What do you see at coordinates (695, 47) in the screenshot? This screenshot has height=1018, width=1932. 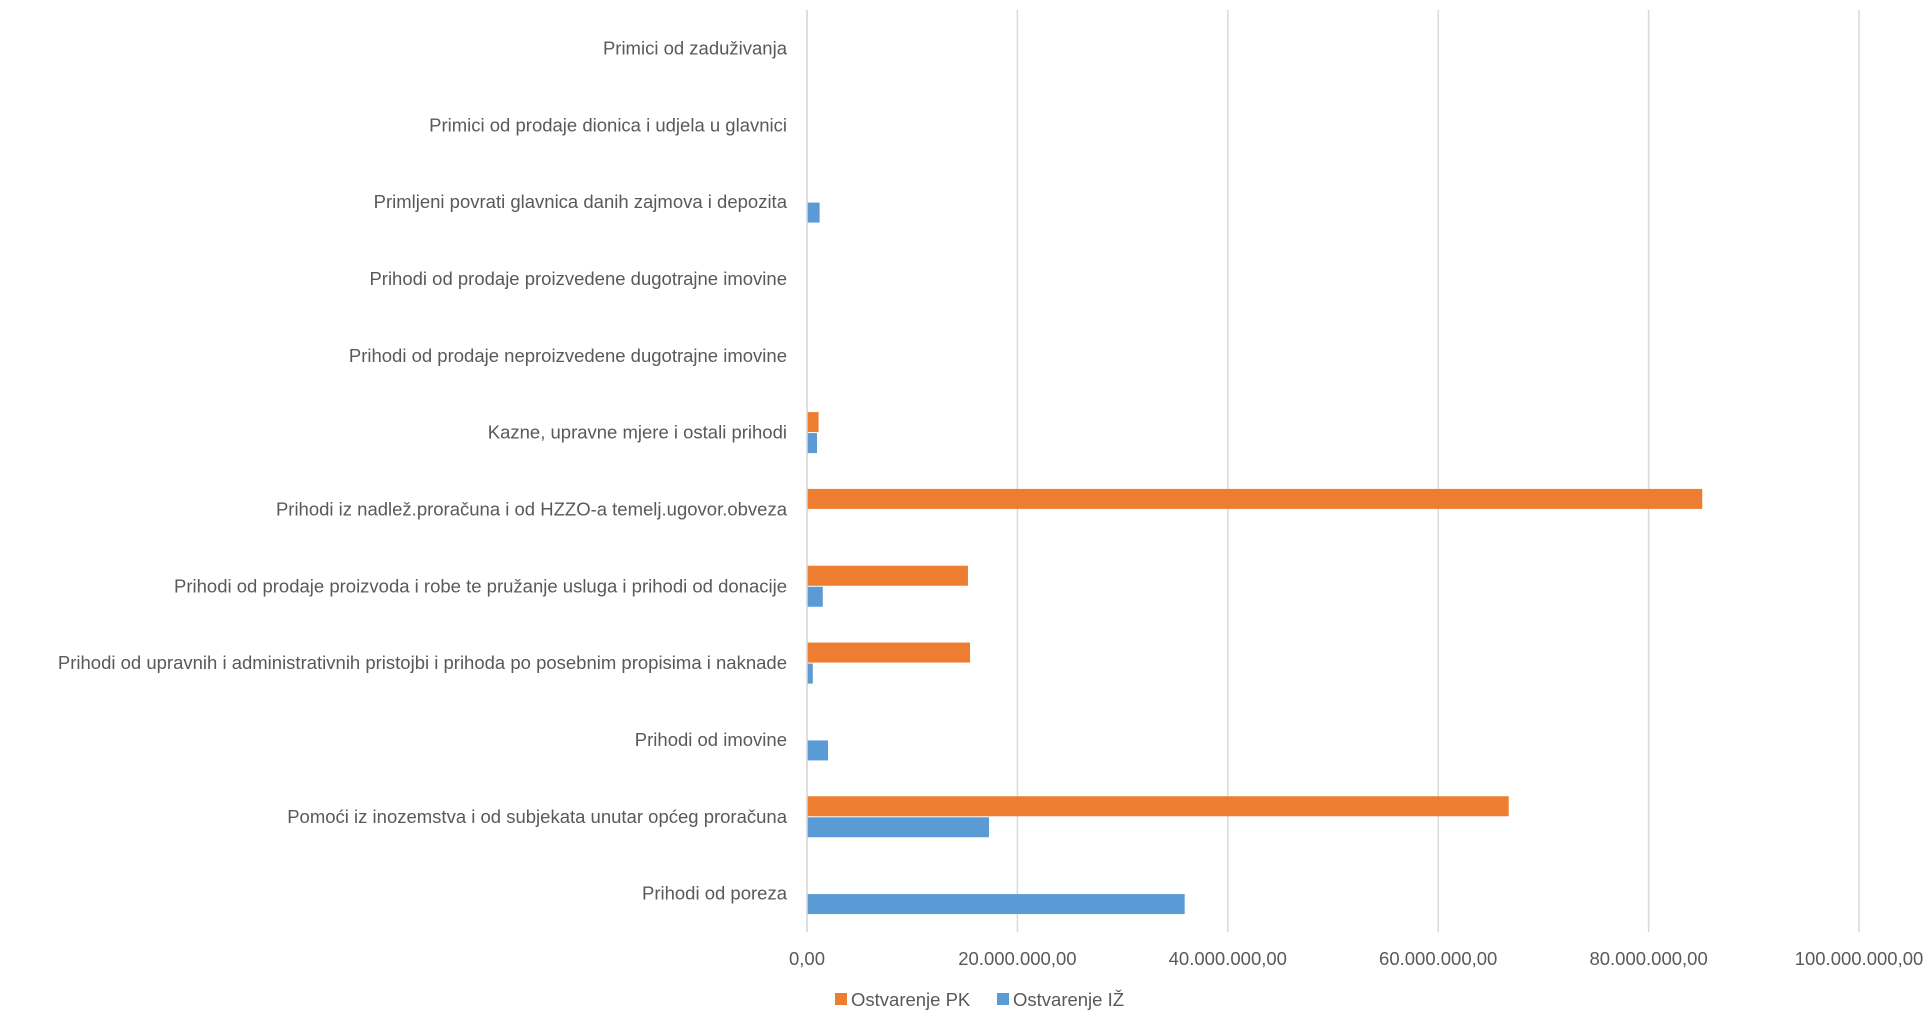 I see `category-label: Primici od zaduživanja` at bounding box center [695, 47].